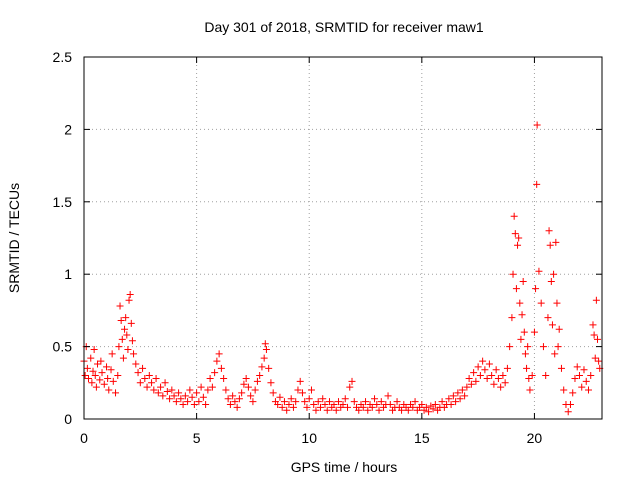 Image resolution: width=640 pixels, height=480 pixels. I want to click on x-tick-label: 20, so click(535, 438).